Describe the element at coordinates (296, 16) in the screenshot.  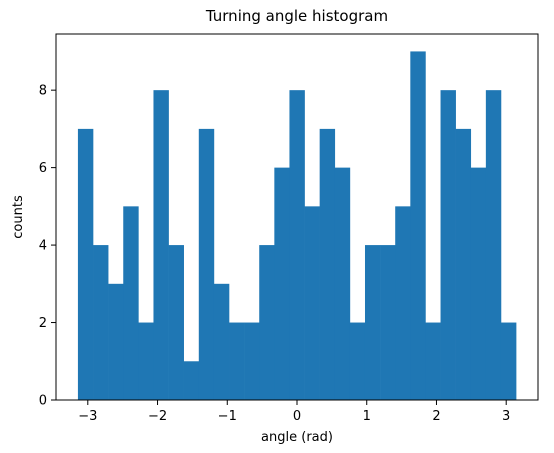
I see `chart-title: Turning angle histogram` at that location.